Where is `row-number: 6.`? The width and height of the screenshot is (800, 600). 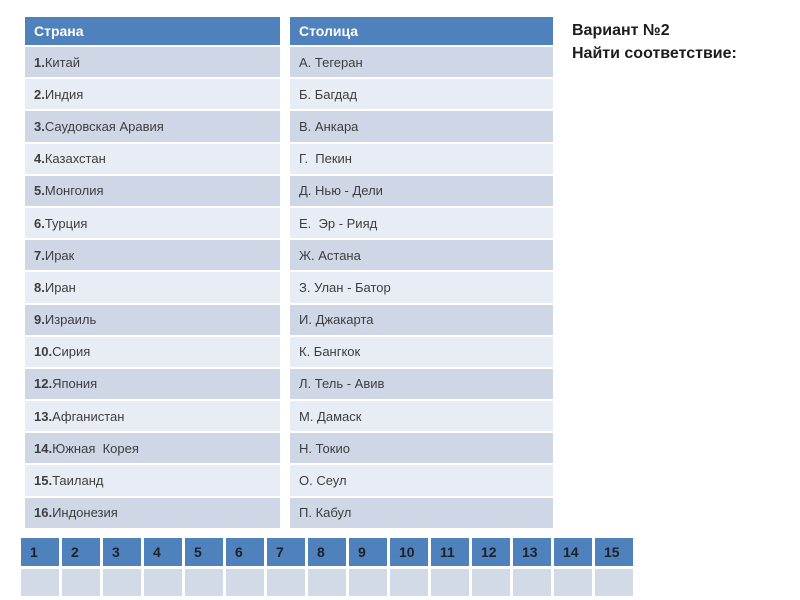
row-number: 6. is located at coordinates (39, 223).